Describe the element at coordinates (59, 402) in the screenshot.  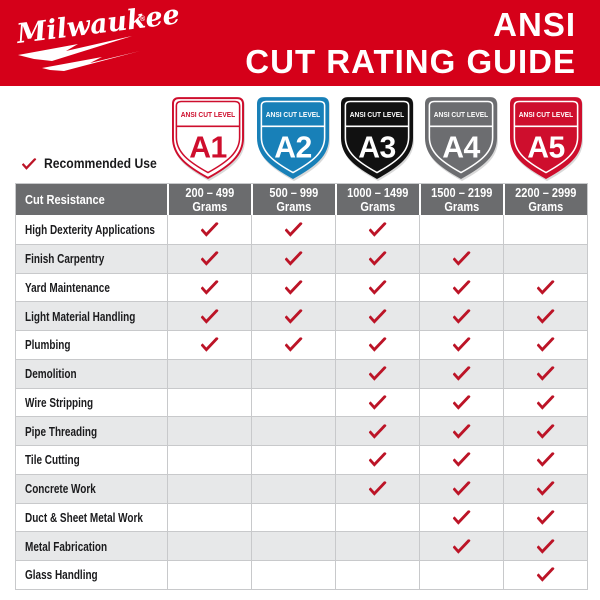
I see `row-label: Wire Stripping` at that location.